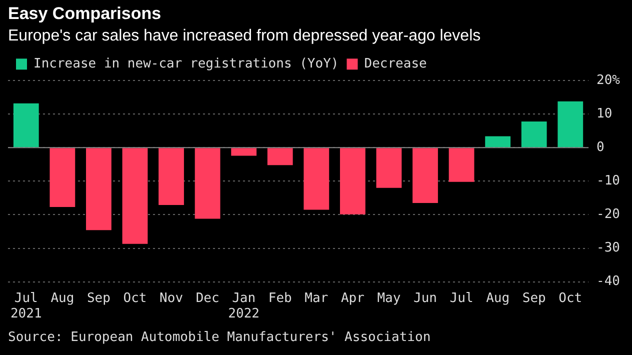  I want to click on chart-subtitle: Europe's car sales have increased from depressed year-ago levels, so click(244, 35).